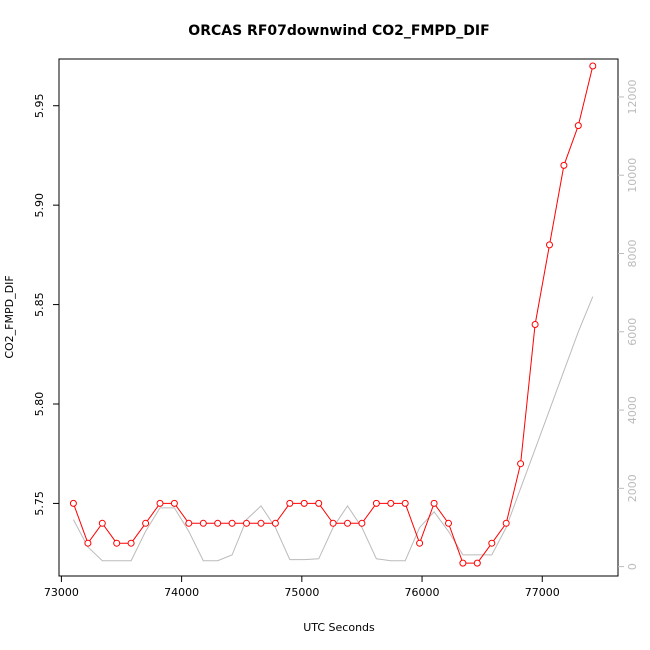 This screenshot has height=650, width=650. Describe the element at coordinates (632, 254) in the screenshot. I see `y2-tick-label: 8000` at that location.